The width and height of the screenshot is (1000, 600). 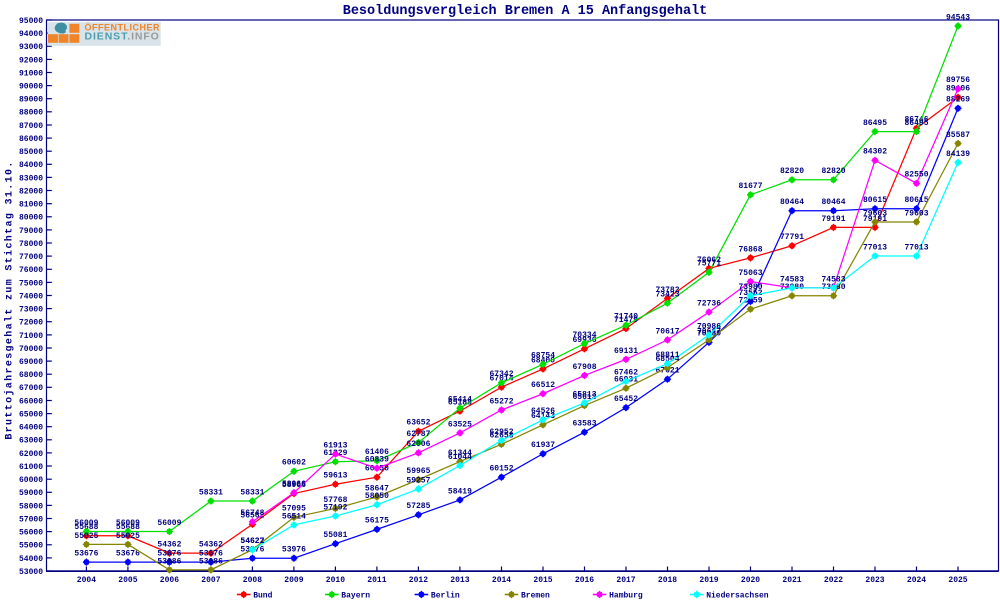 What do you see at coordinates (501, 469) in the screenshot?
I see `svg-text: 60152` at bounding box center [501, 469].